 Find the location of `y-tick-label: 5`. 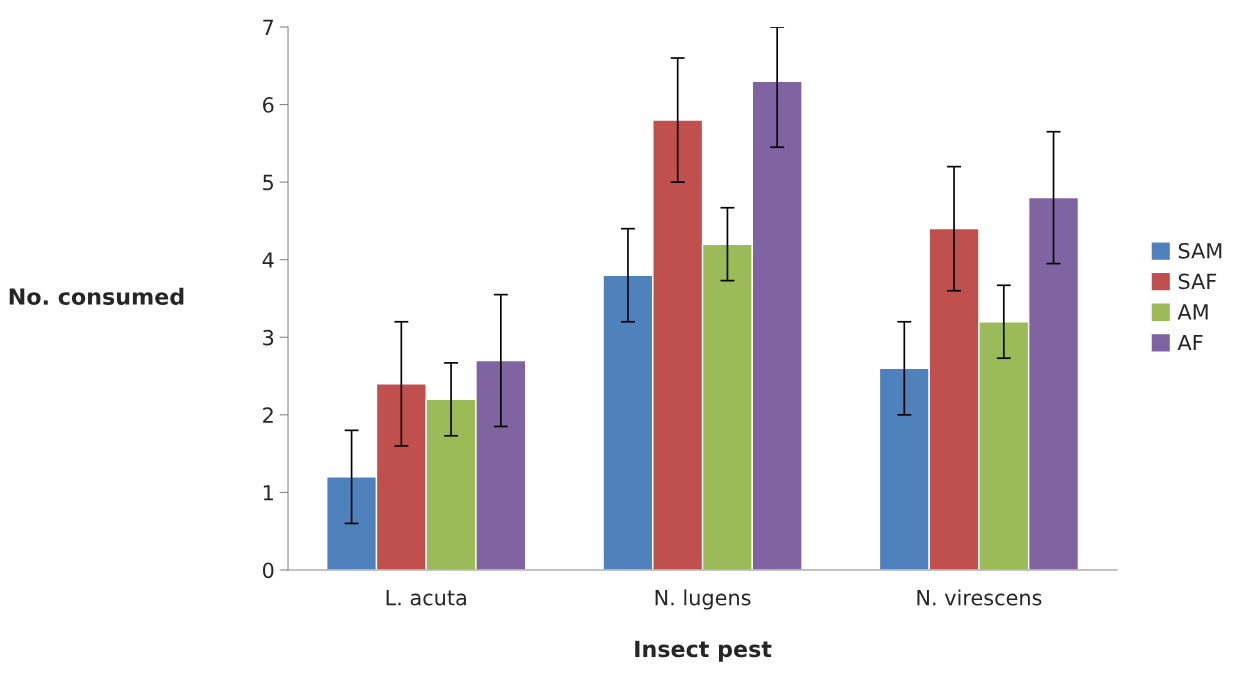

y-tick-label: 5 is located at coordinates (268, 182).